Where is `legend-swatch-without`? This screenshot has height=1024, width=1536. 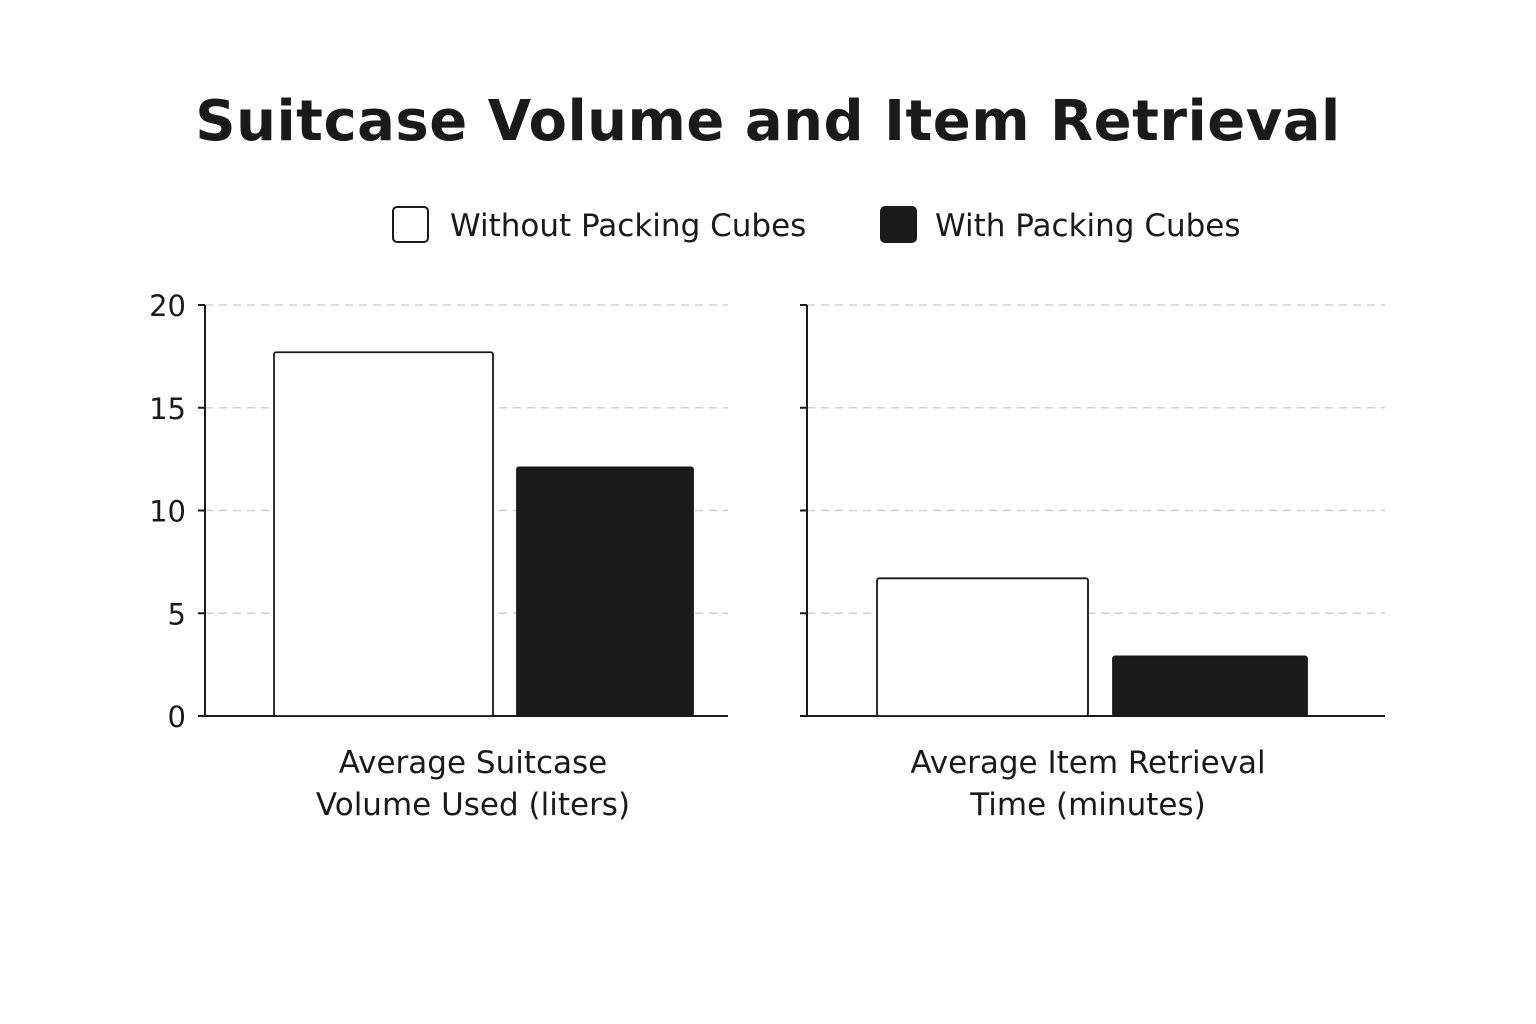
legend-swatch-without is located at coordinates (410, 224).